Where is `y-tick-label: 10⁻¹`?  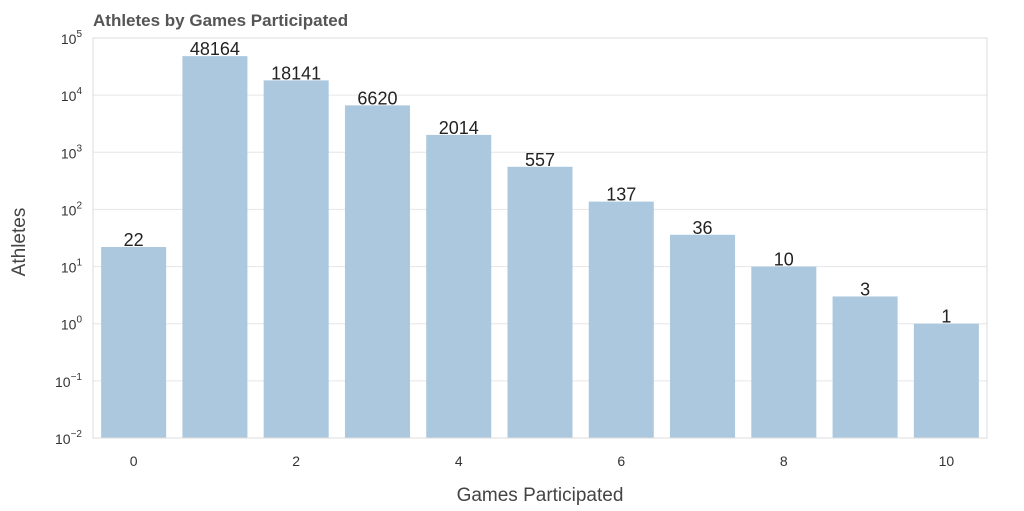 y-tick-label: 10⁻¹ is located at coordinates (68, 381).